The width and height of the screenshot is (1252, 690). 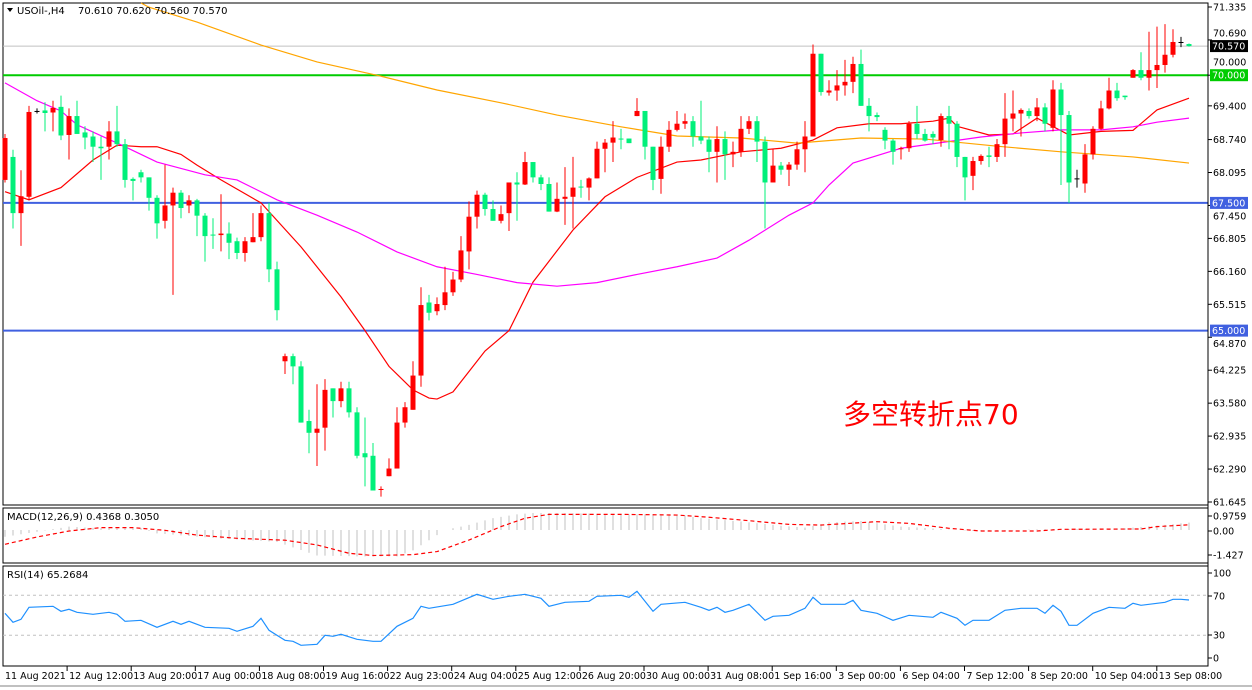 I want to click on caret-down-icon, so click(x=10, y=10).